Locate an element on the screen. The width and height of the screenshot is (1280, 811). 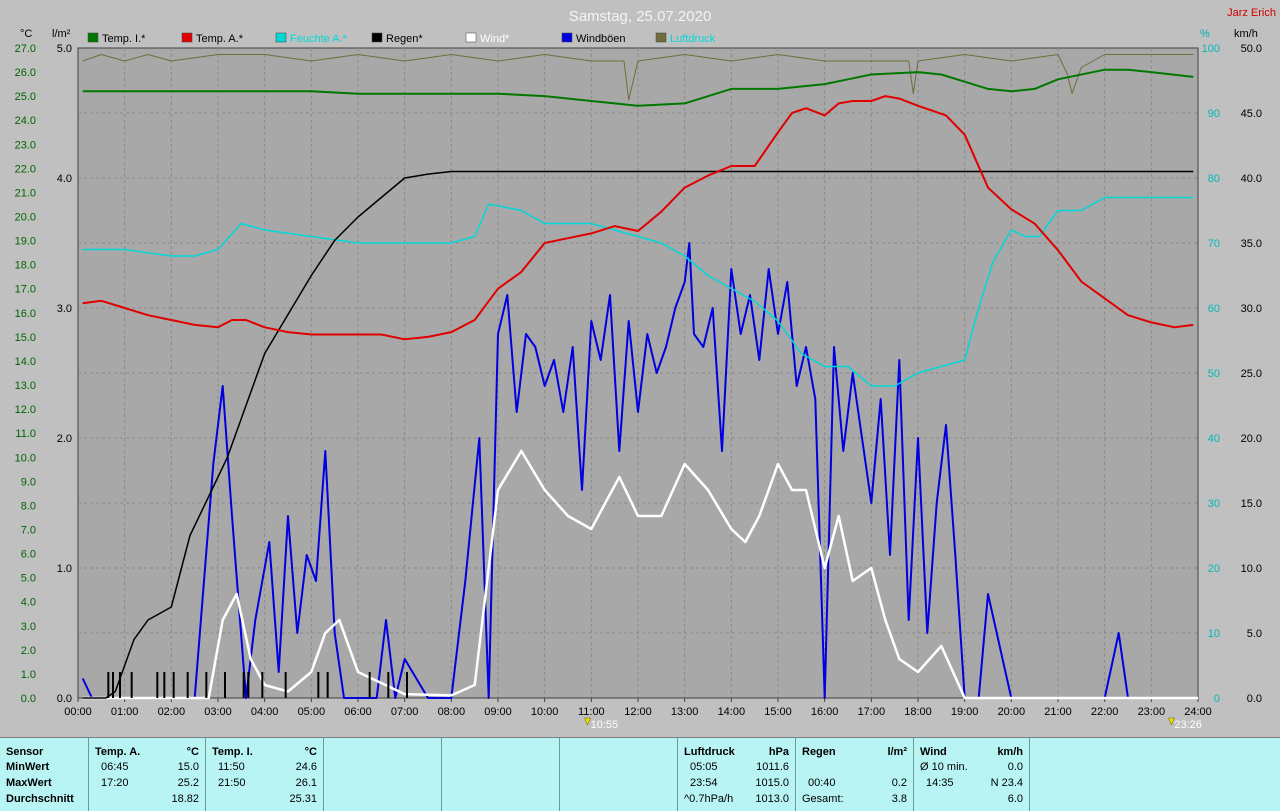
humidity-tick-label: 20 is located at coordinates (1214, 569).